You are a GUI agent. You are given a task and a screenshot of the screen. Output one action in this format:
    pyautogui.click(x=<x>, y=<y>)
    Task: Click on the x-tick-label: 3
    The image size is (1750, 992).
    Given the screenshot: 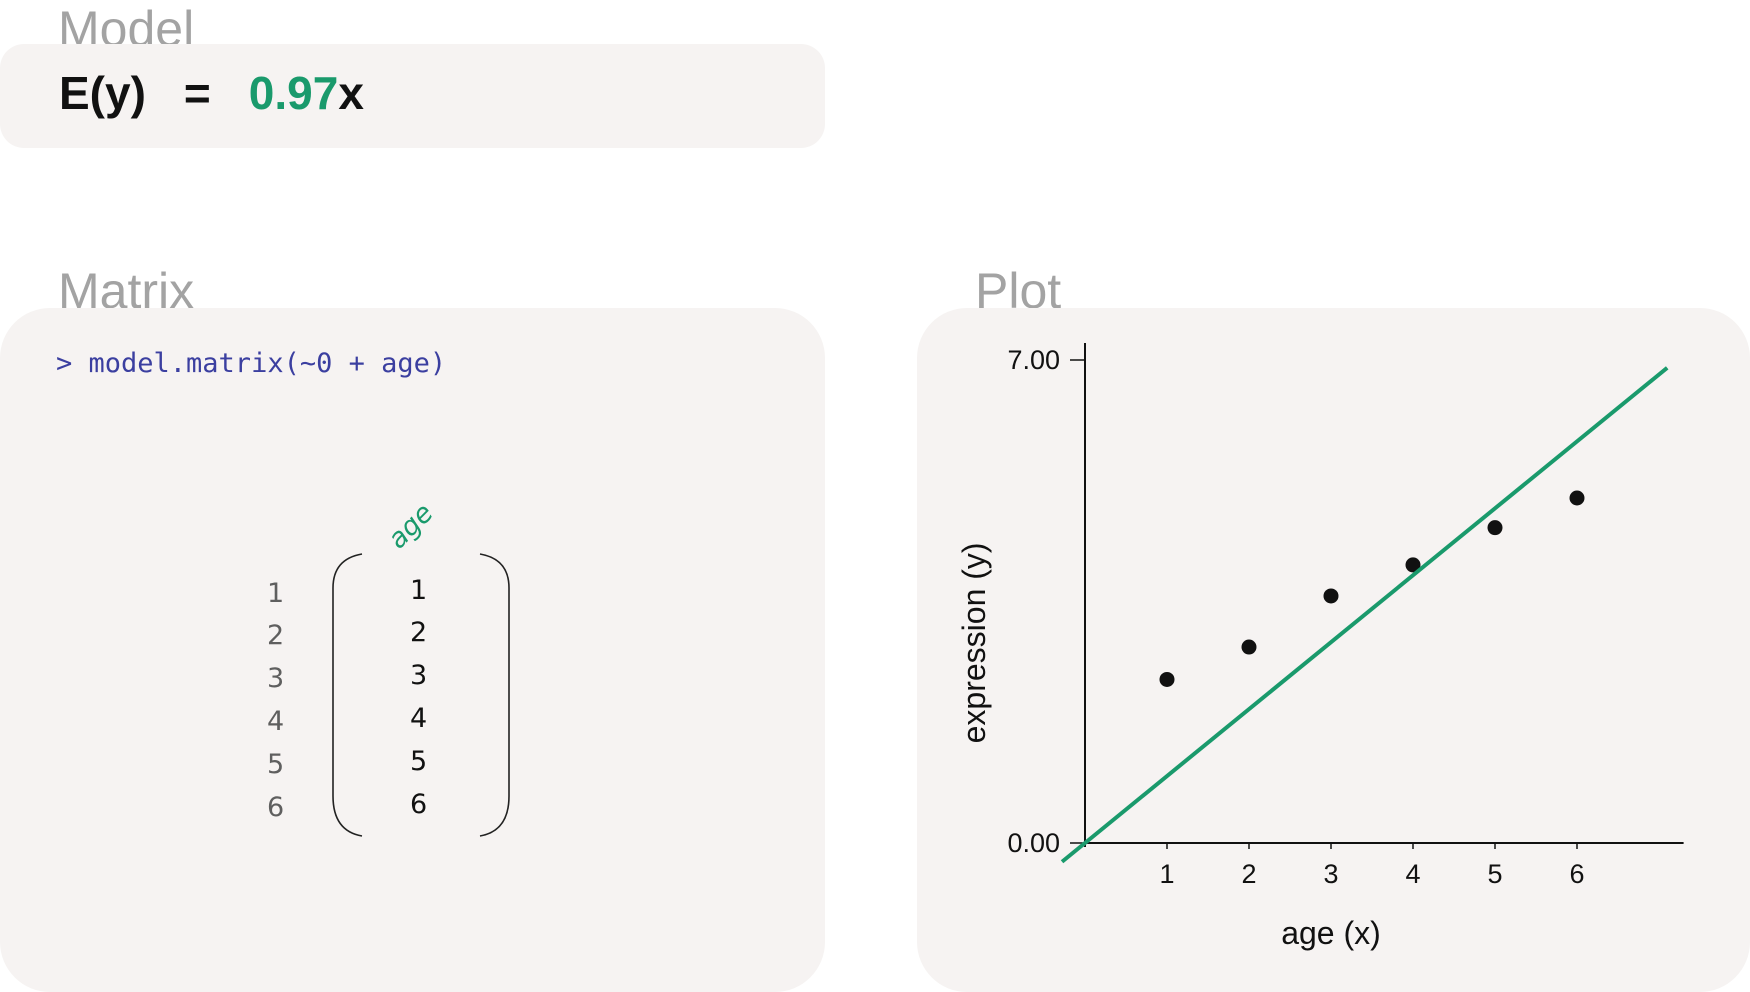 What is the action you would take?
    pyautogui.click(x=1330, y=874)
    